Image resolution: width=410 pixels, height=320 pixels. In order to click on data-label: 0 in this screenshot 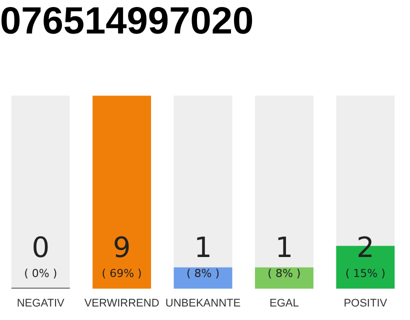, I will do `click(41, 247)`.